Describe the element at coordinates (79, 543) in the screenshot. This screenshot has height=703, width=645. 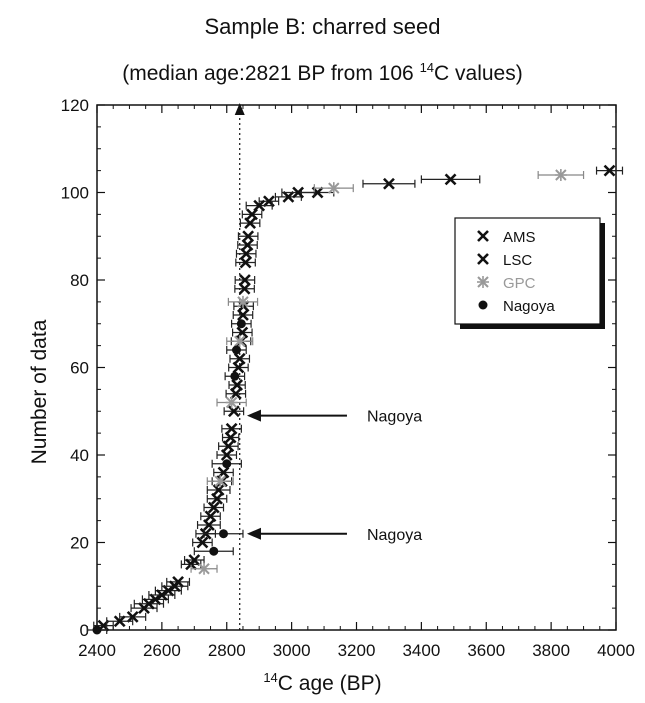
I see `y-tick-label: 20` at that location.